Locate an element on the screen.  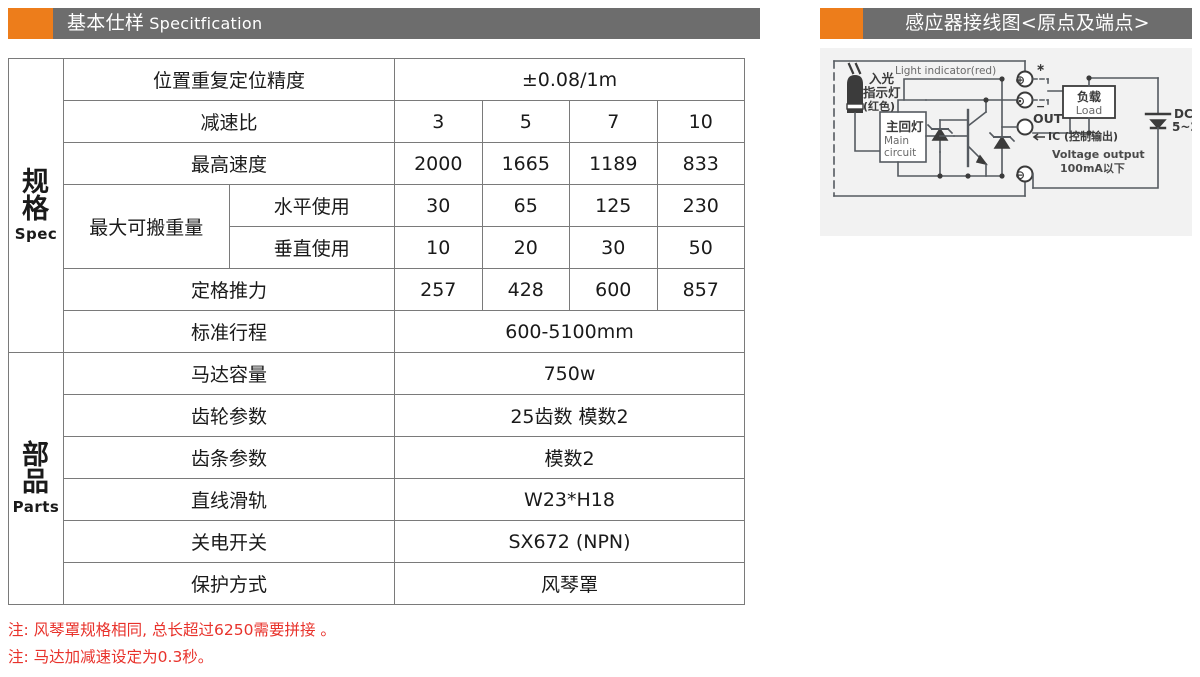
row-value-cell: 2000 is located at coordinates (438, 163).